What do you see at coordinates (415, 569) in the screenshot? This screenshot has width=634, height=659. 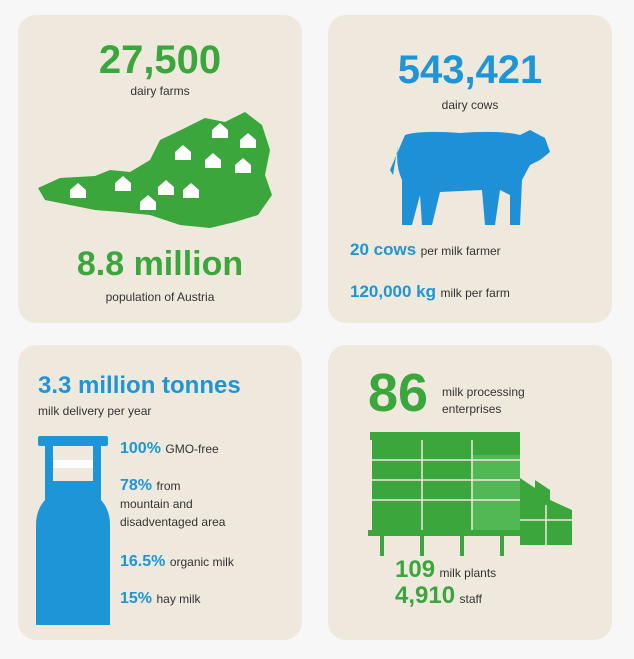 I see `value: 109` at bounding box center [415, 569].